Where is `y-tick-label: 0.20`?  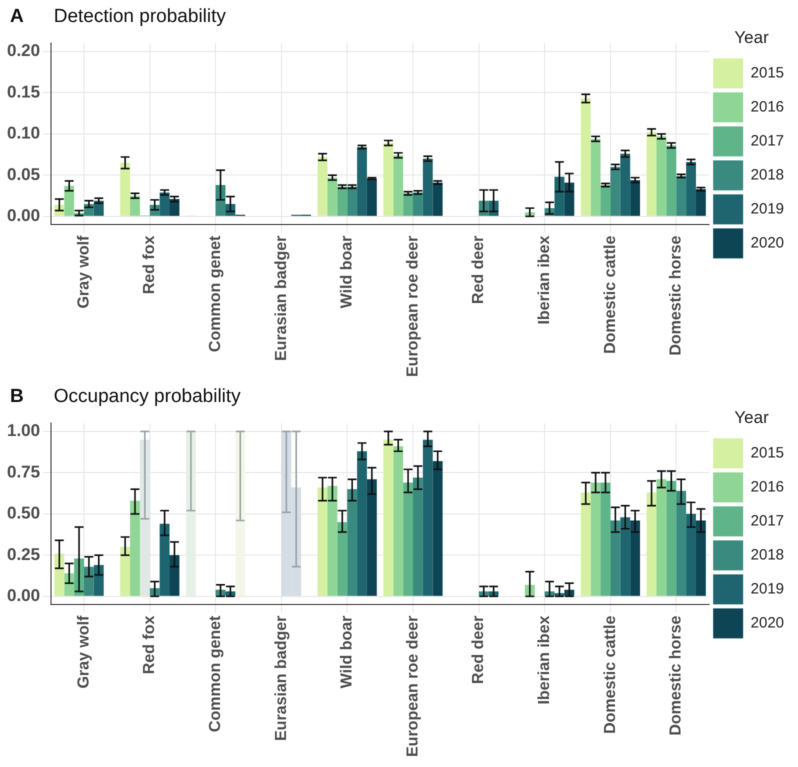 y-tick-label: 0.20 is located at coordinates (23, 50).